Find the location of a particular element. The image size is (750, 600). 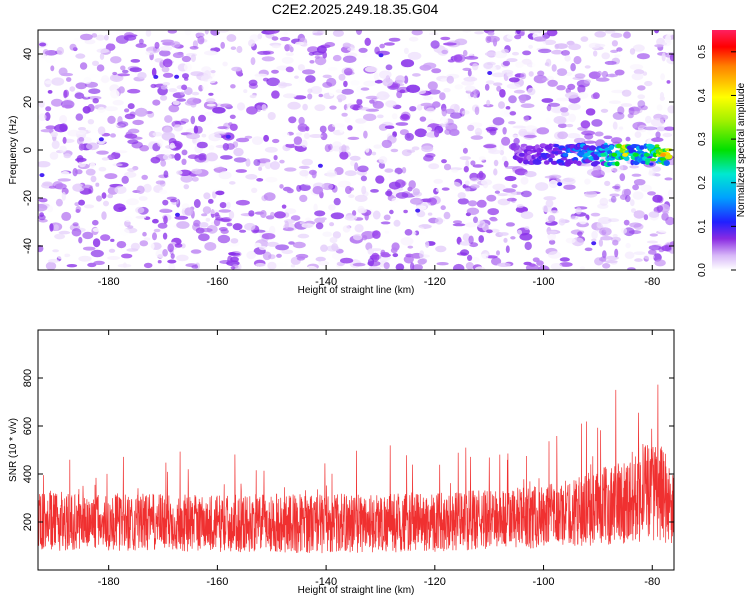

x-tick-label: -100 is located at coordinates (544, 282).